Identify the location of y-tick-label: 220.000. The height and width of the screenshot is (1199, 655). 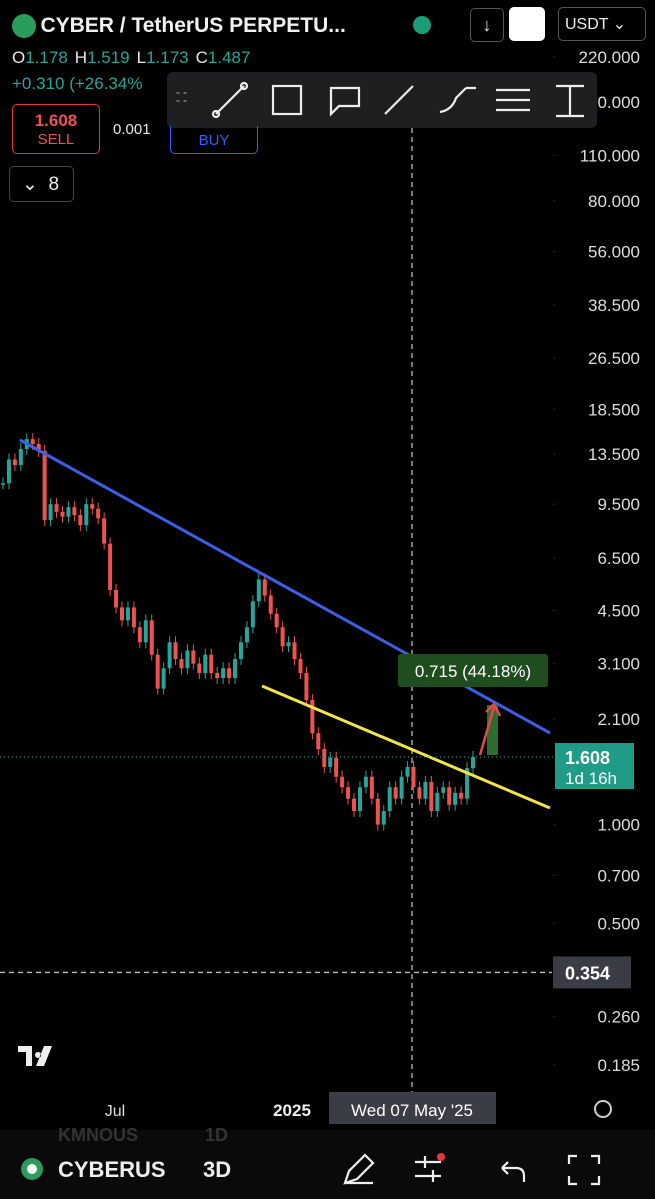
(609, 57).